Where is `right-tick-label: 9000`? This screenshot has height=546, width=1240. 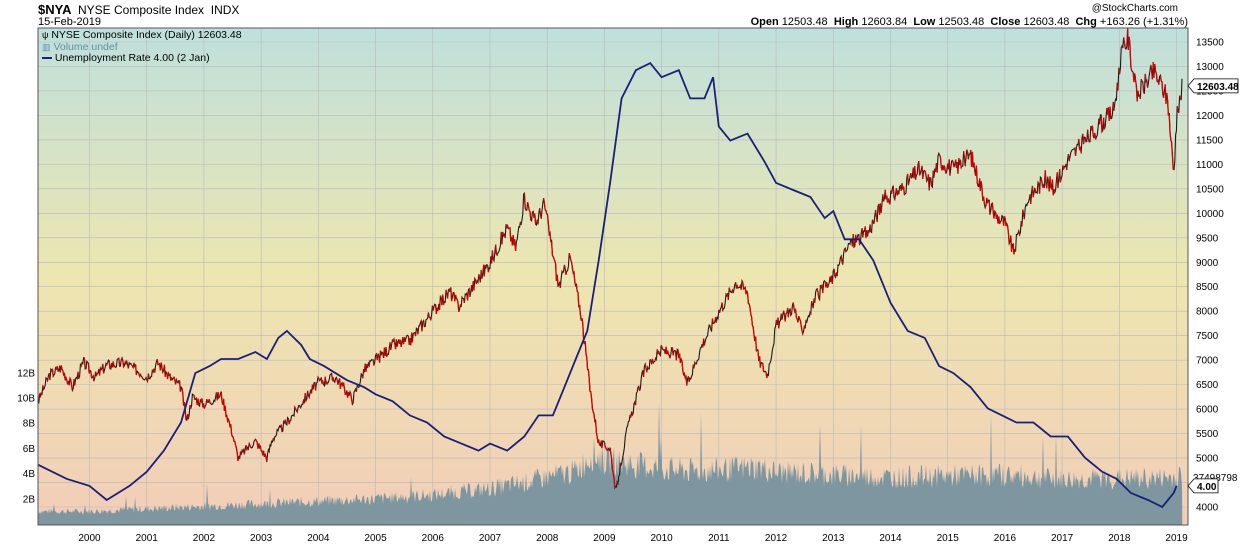
right-tick-label: 9000 is located at coordinates (1207, 263).